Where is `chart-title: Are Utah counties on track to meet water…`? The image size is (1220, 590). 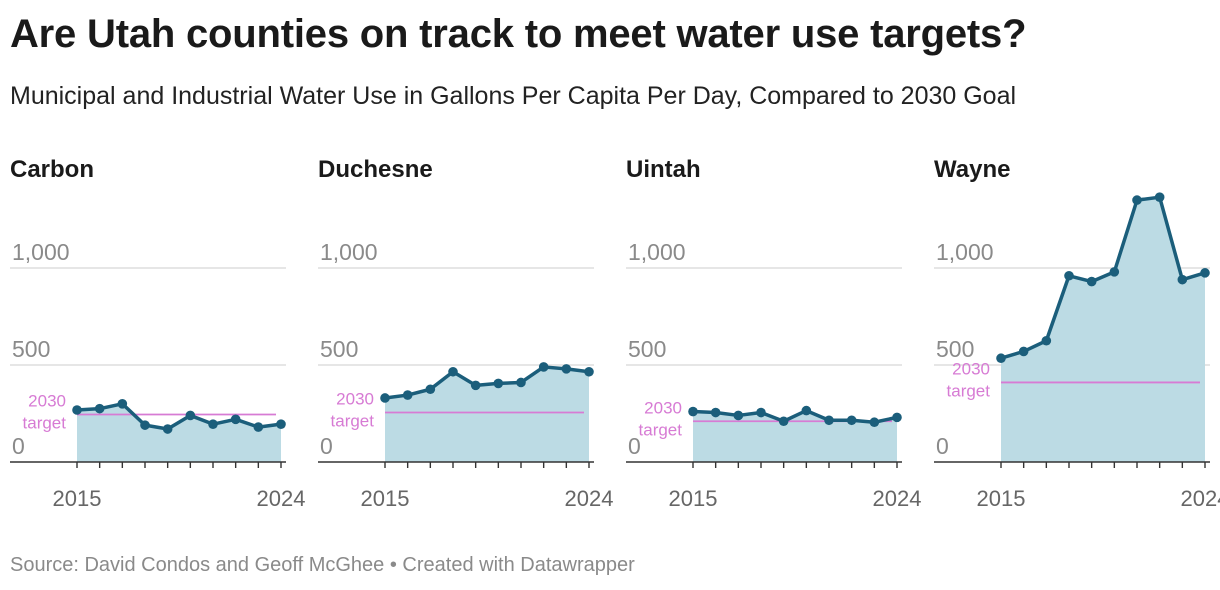 chart-title: Are Utah counties on track to meet water… is located at coordinates (518, 34).